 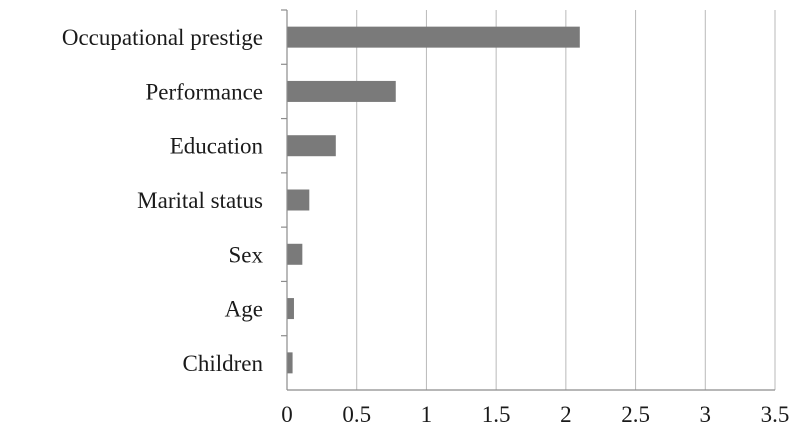 I want to click on x-tick-label: 3.5, so click(x=775, y=414).